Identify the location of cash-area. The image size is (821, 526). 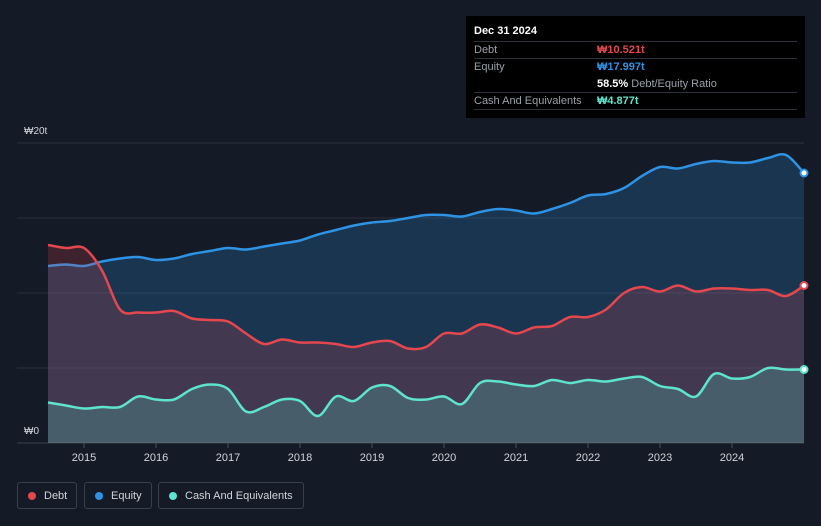
(426, 405).